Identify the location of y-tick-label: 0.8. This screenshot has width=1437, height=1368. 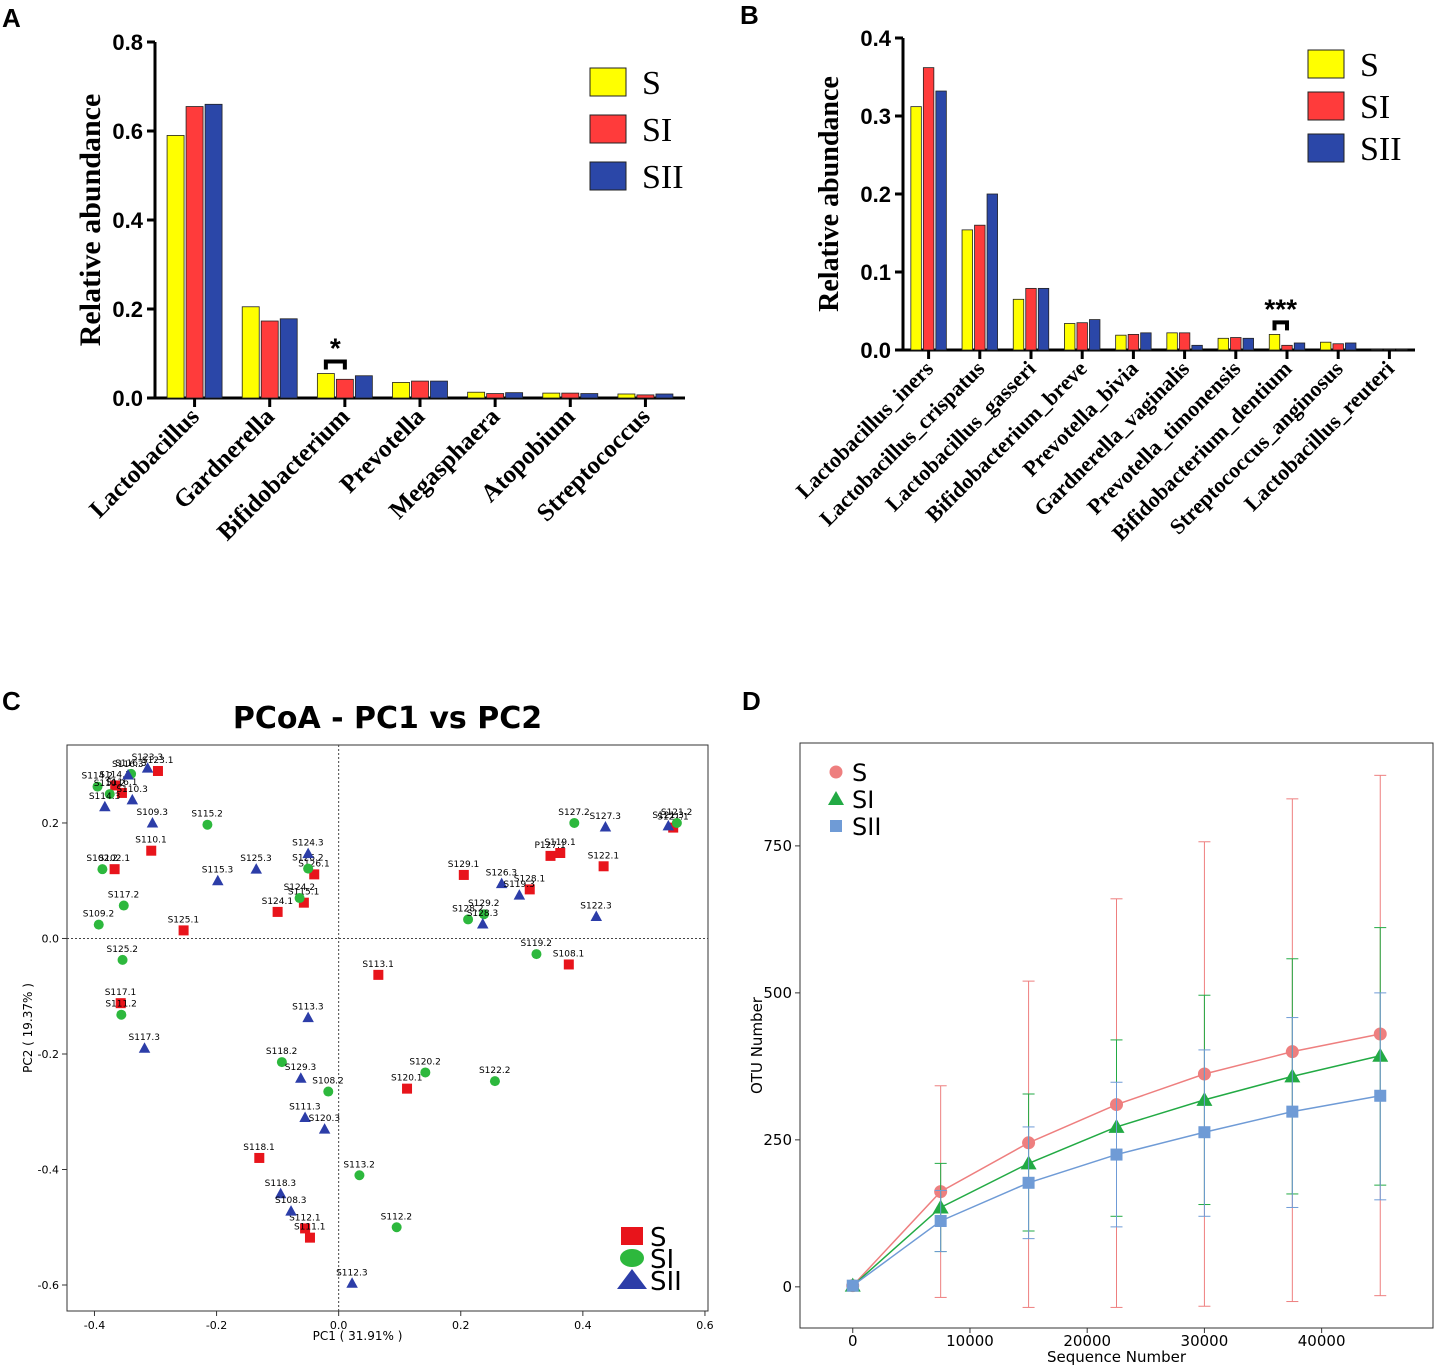
(127, 42).